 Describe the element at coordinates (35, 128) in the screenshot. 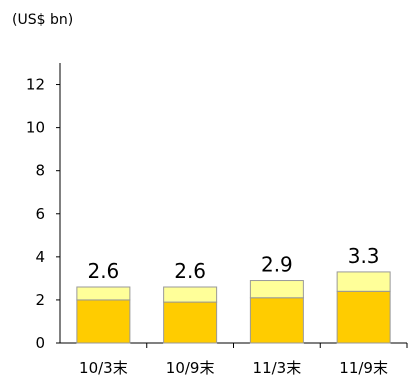

I see `y-tick-label: 10` at that location.